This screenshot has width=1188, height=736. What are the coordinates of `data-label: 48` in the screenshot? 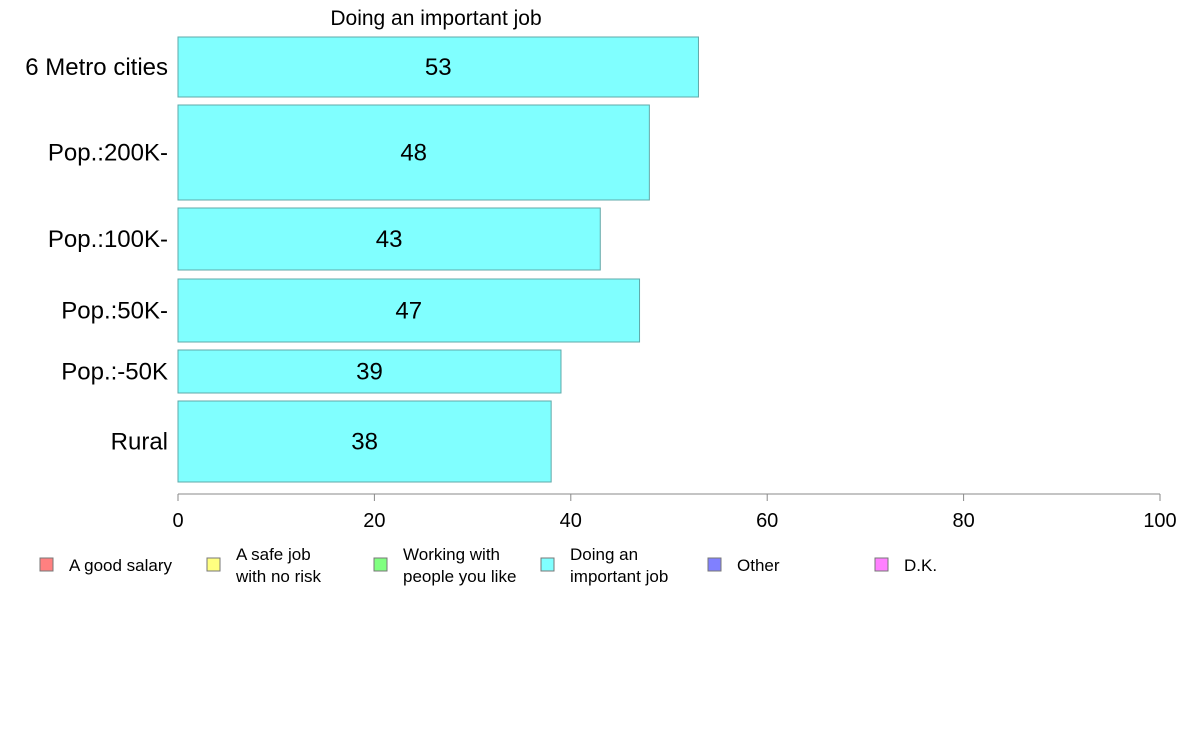 It's located at (413, 153).